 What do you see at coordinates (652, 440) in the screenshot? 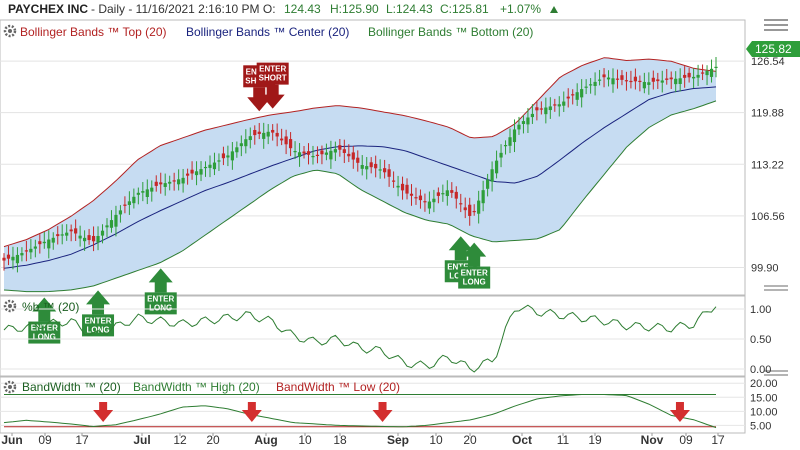
I see `x-tick-label: Nov` at bounding box center [652, 440].